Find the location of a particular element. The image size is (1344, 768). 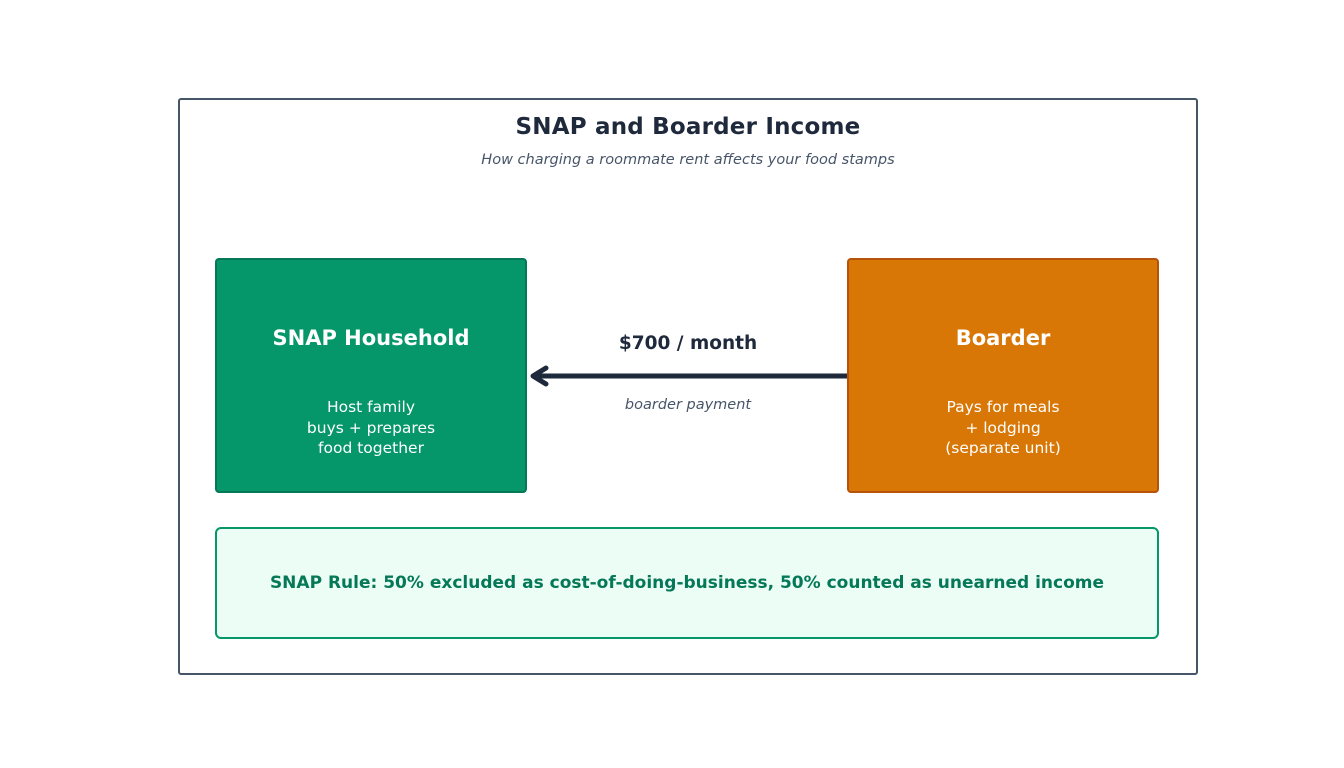

household-line: buys + prepares is located at coordinates (371, 427).